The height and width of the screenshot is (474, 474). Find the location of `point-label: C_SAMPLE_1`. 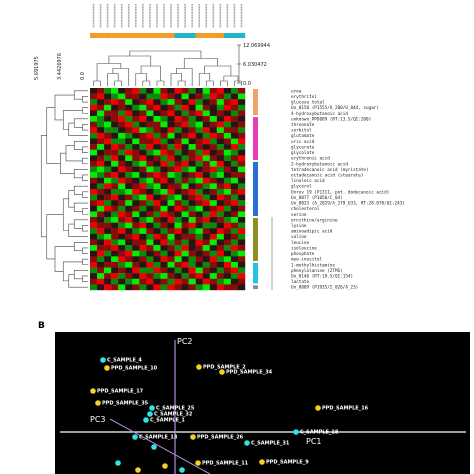

point-label: C_SAMPLE_1 is located at coordinates (167, 421).